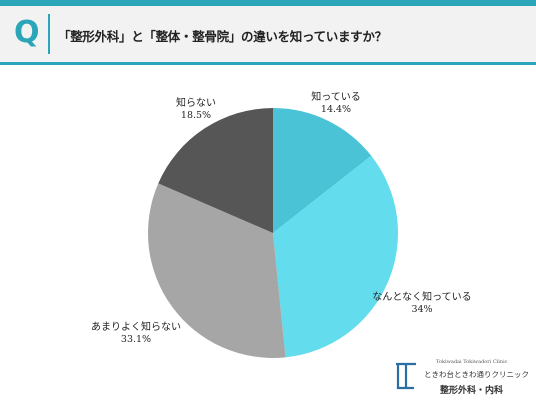 The height and width of the screenshot is (402, 536). I want to click on slice-label: あまりよく知らない, so click(136, 326).